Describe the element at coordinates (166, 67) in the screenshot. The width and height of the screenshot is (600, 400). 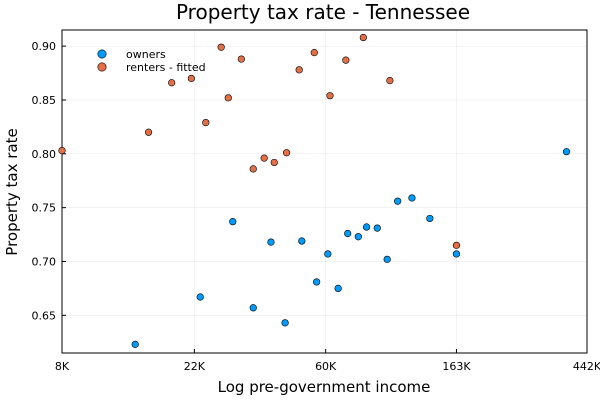
I see `legend-label: renters - fitted` at that location.